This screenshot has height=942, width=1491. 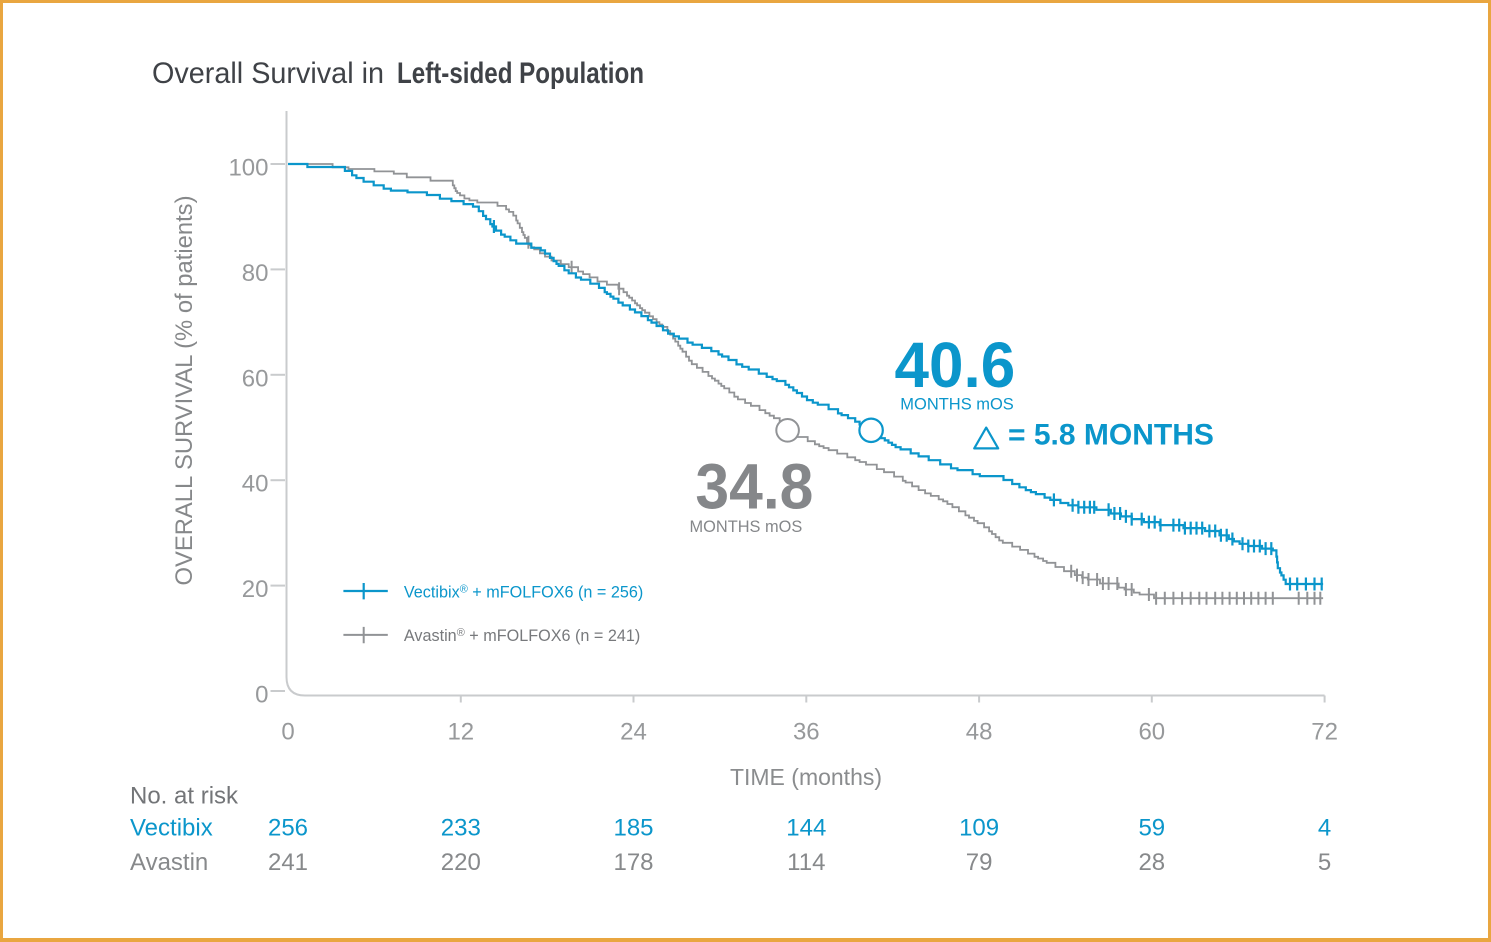 What do you see at coordinates (633, 862) in the screenshot?
I see `svg-text: 178` at bounding box center [633, 862].